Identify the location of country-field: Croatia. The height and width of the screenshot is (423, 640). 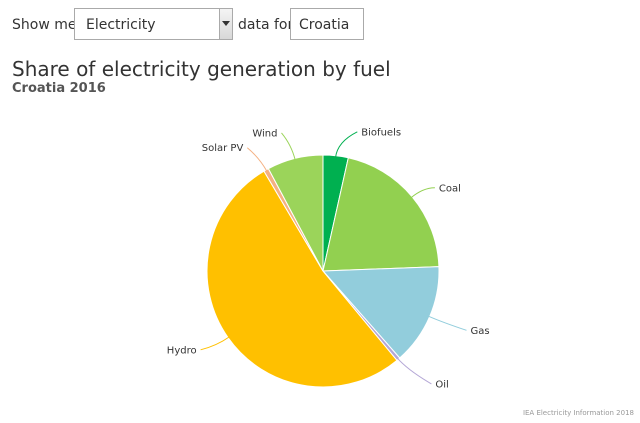
(327, 24).